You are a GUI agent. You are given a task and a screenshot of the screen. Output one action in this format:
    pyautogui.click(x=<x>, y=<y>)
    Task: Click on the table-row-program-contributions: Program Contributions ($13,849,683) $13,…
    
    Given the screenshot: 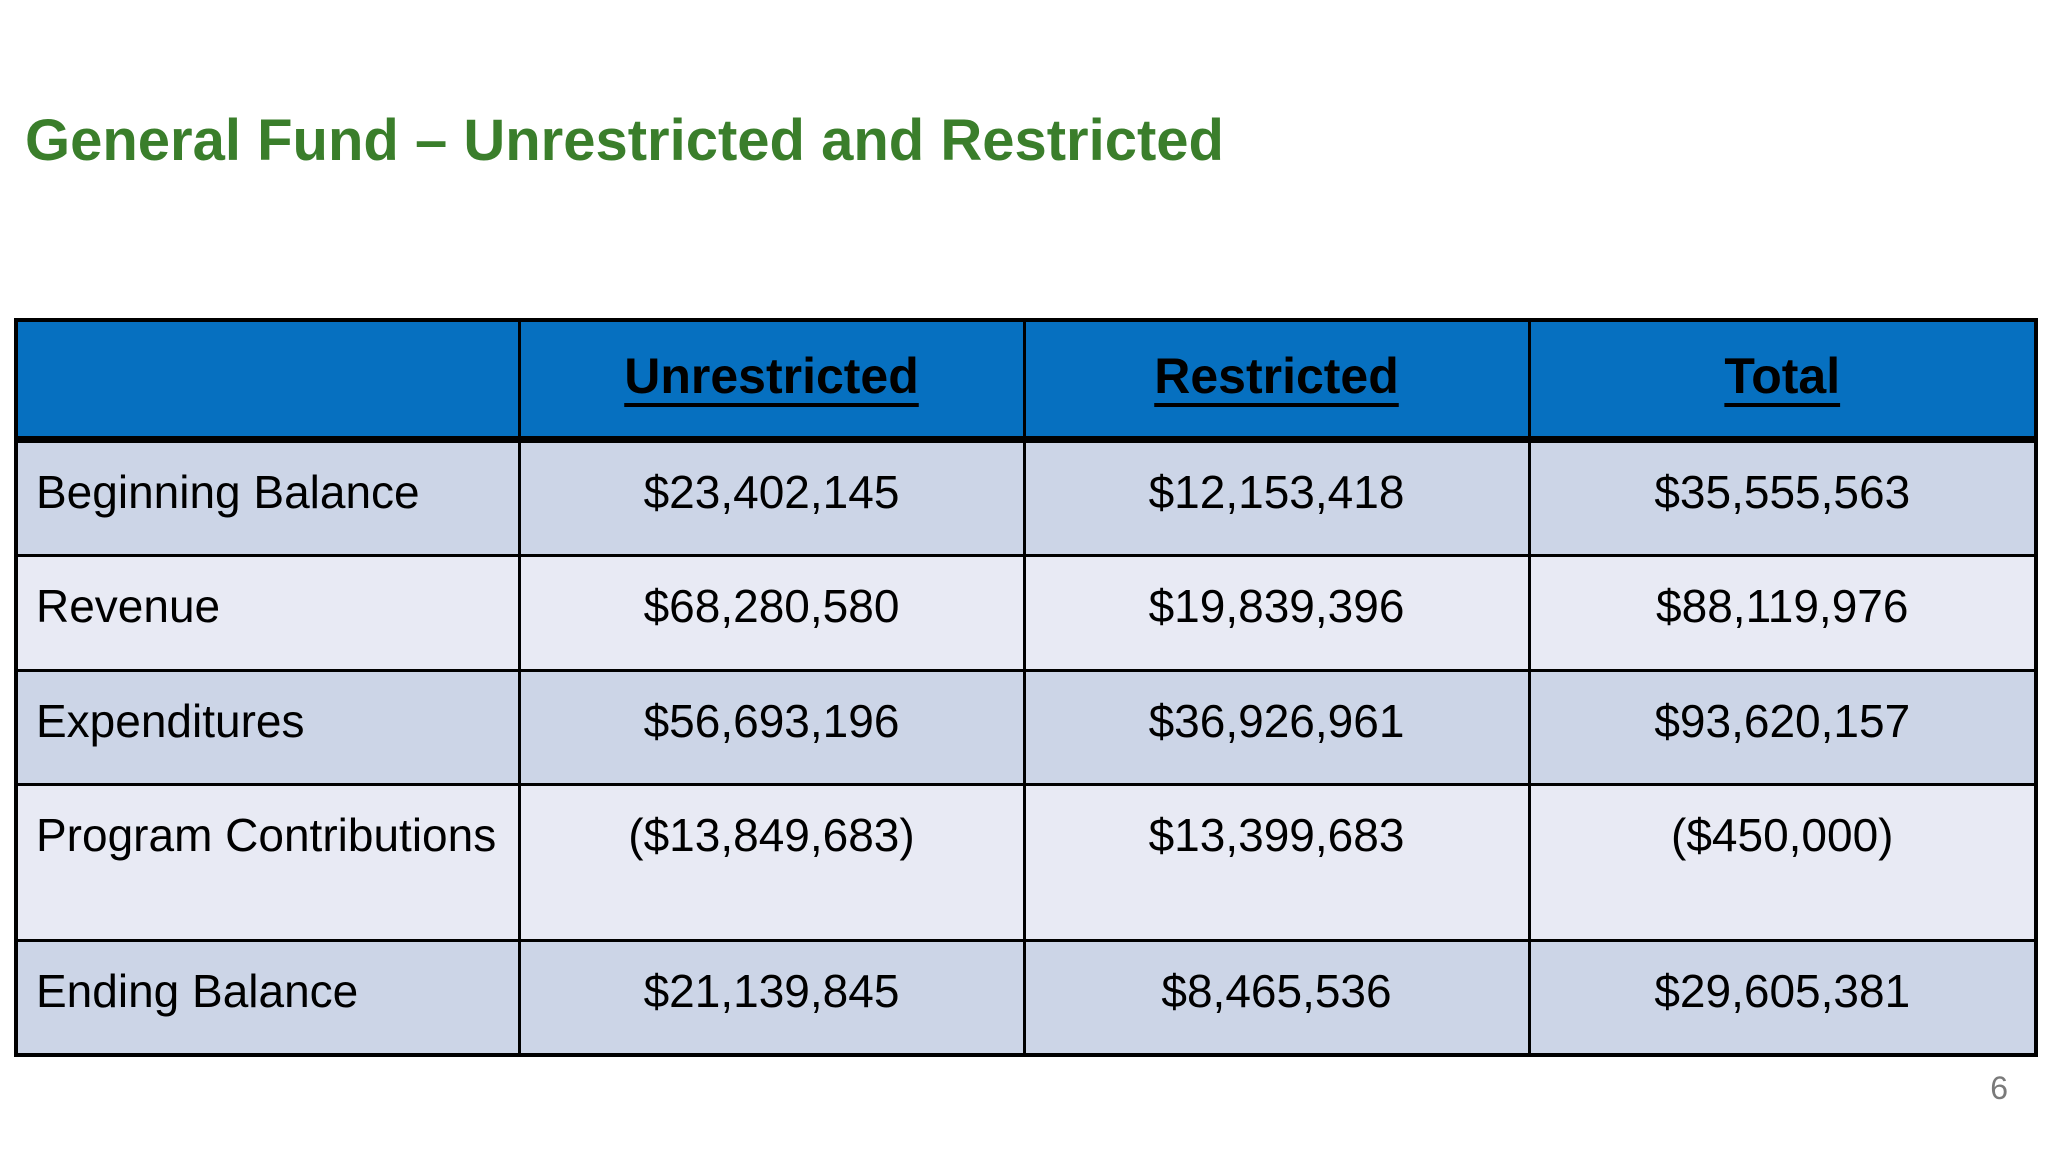 What is the action you would take?
    pyautogui.click(x=1026, y=862)
    